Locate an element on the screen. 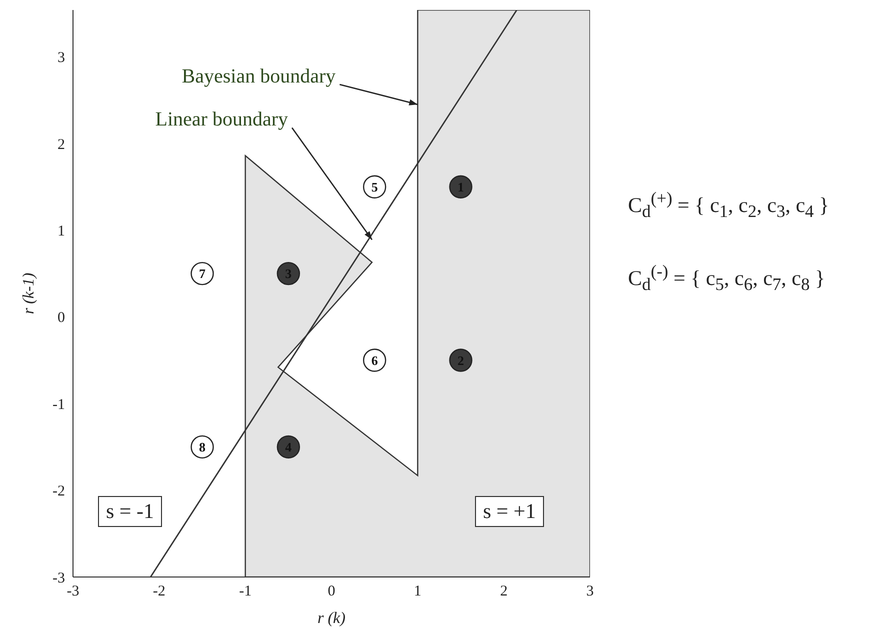  annotation: Bayesian boundary is located at coordinates (259, 77).